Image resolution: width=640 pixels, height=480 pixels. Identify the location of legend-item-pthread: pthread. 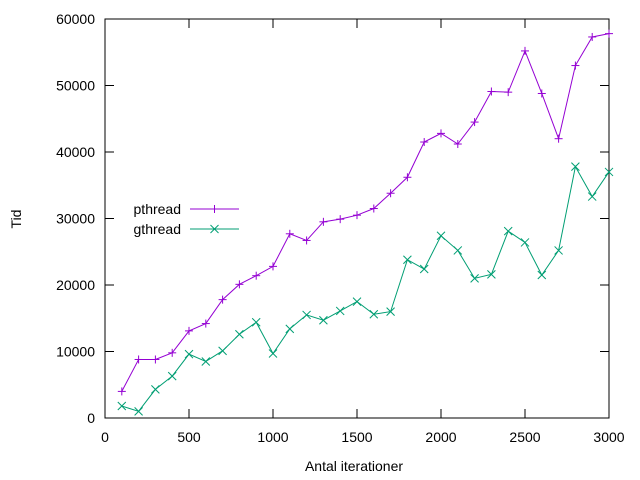
(186, 209).